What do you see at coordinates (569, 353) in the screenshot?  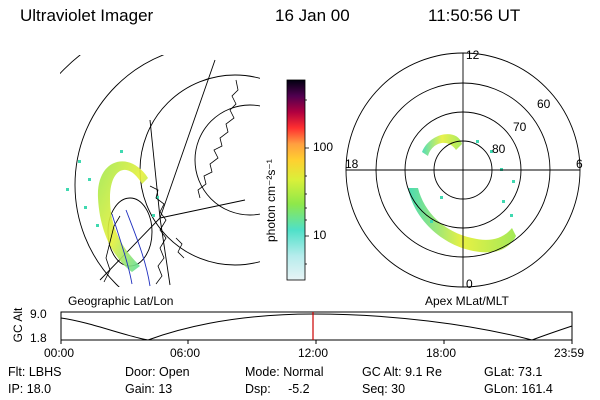 I see `altitude-xtick: 23:59` at bounding box center [569, 353].